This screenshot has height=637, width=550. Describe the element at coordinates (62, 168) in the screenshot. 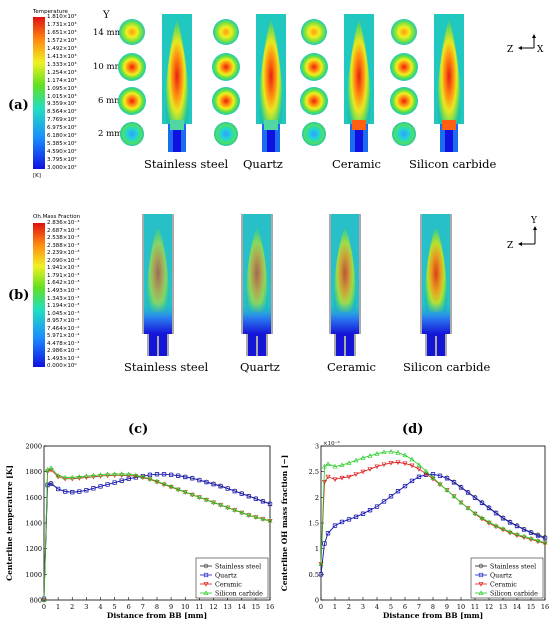

I see `colorbar-tick: 3.000×10²` at that location.